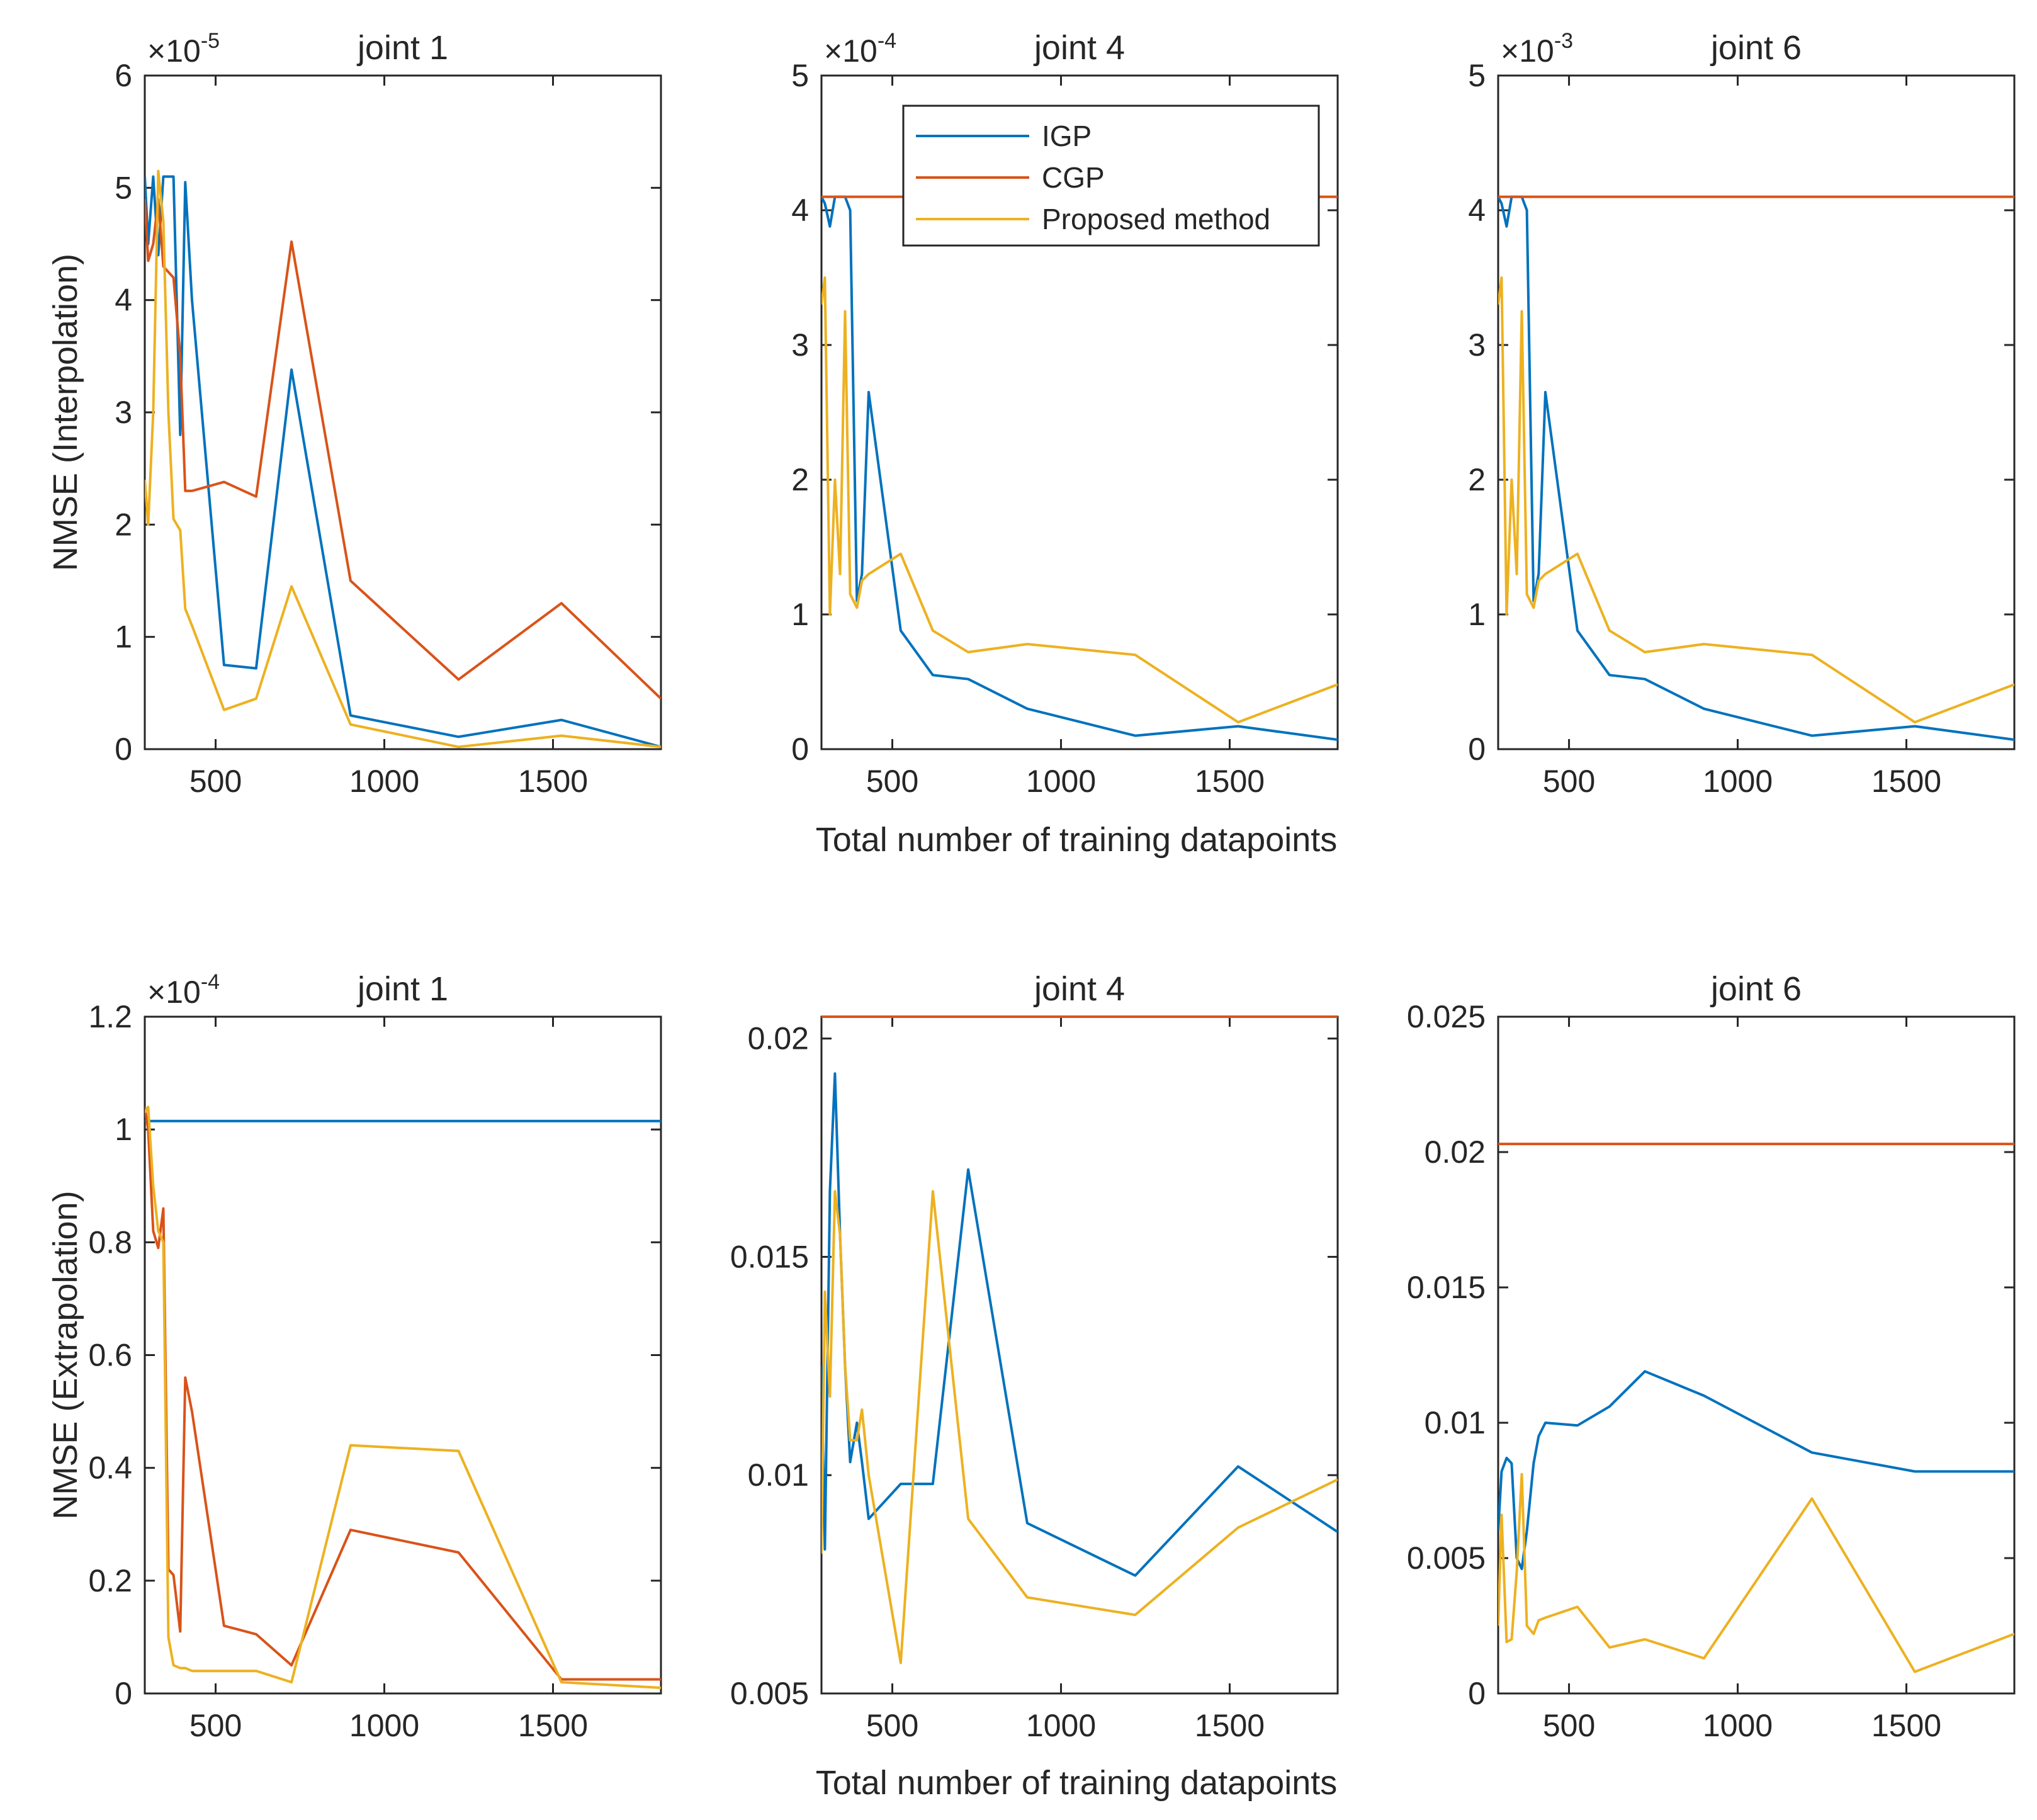 This screenshot has height=1820, width=2037. I want to click on y-tick-label: 0.6, so click(110, 1355).